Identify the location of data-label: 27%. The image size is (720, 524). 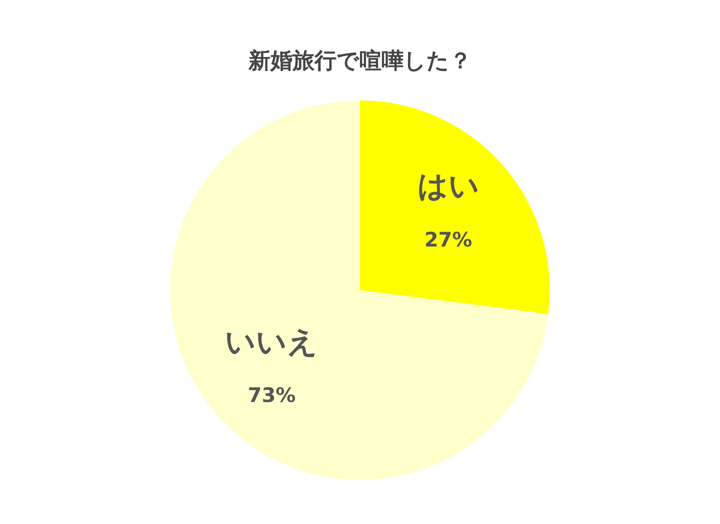
(448, 240).